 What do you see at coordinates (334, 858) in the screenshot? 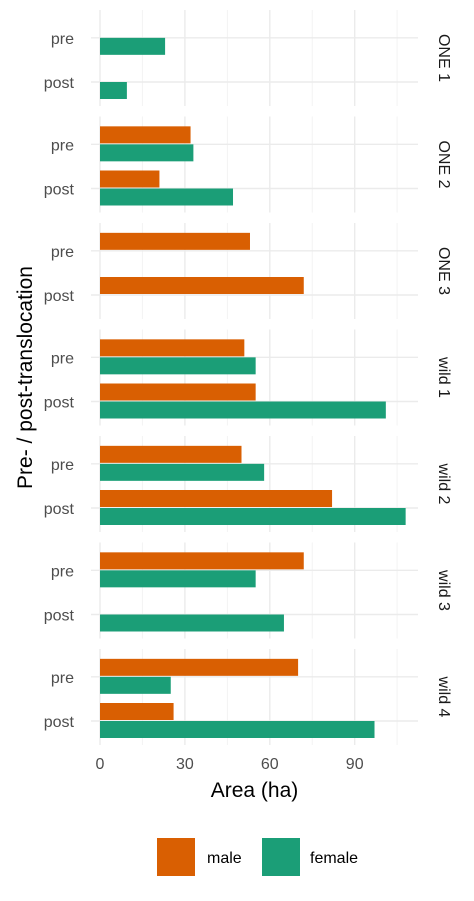
I see `legend-label-female: female` at bounding box center [334, 858].